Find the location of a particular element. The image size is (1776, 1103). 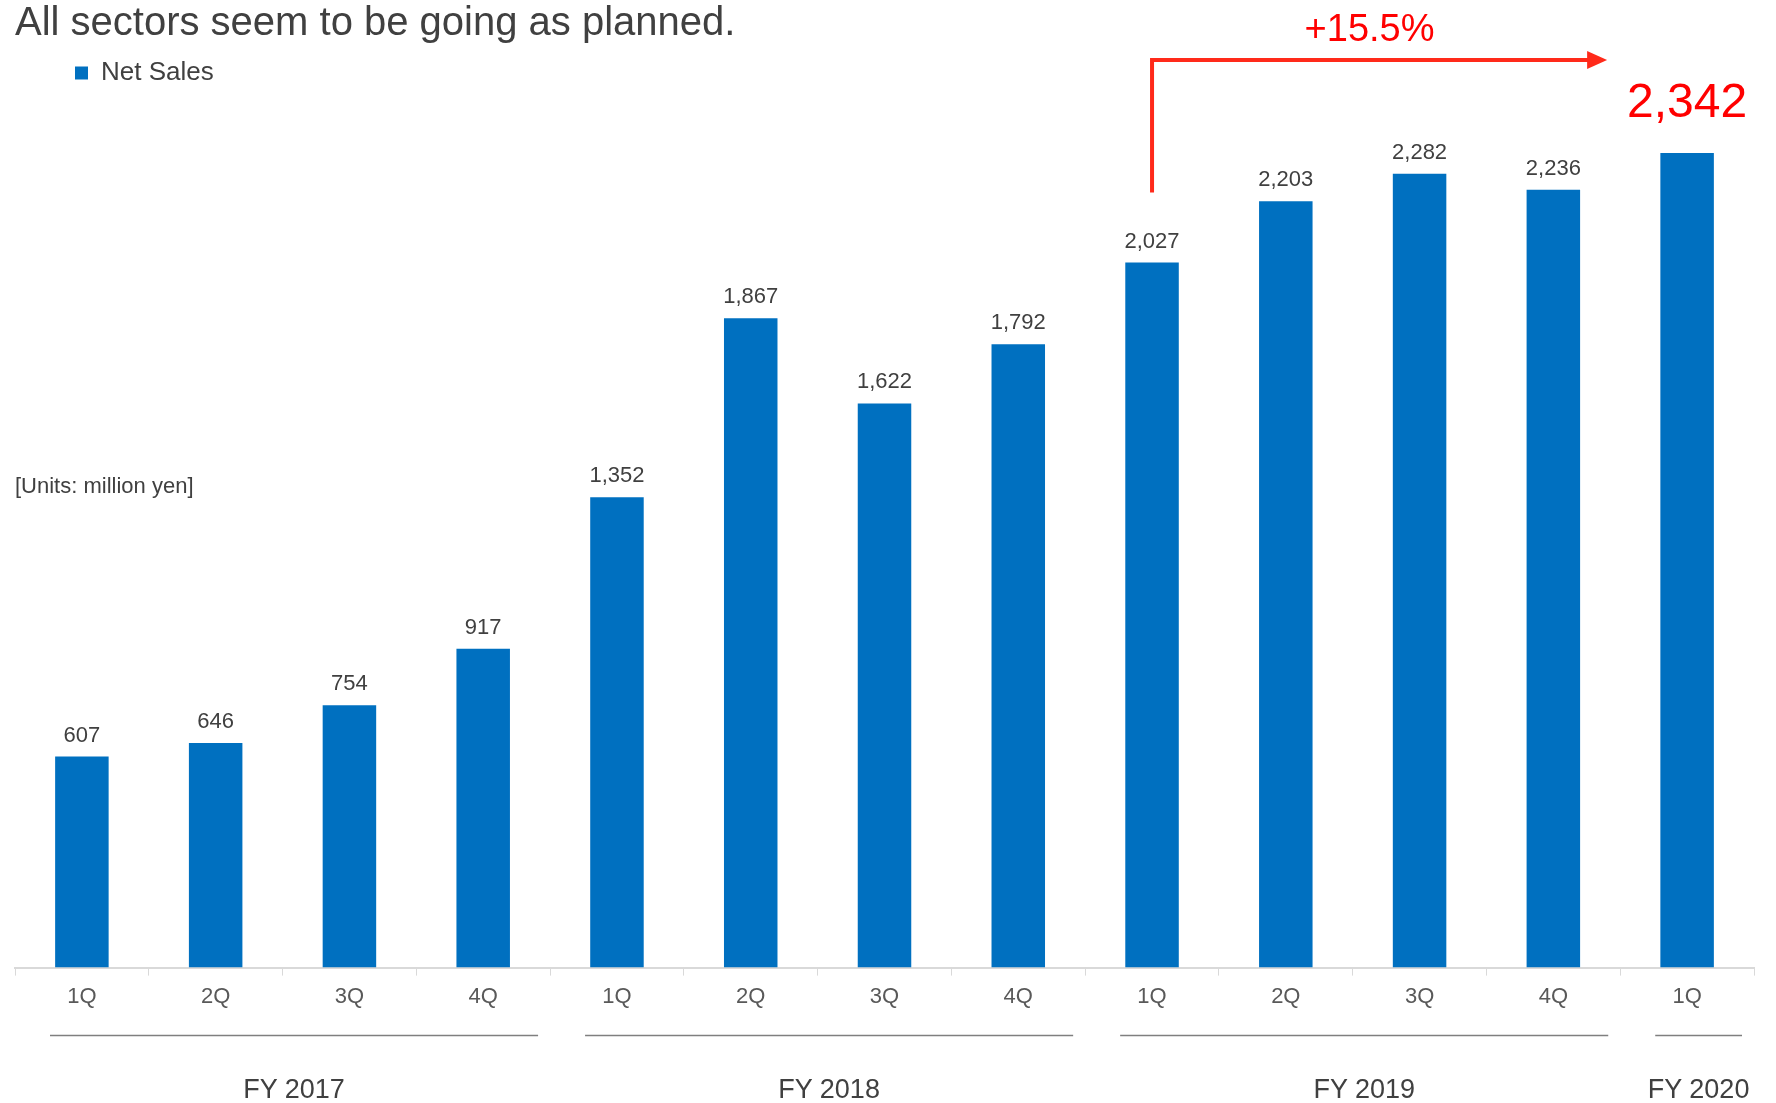

data-label: 1,622 is located at coordinates (884, 381).